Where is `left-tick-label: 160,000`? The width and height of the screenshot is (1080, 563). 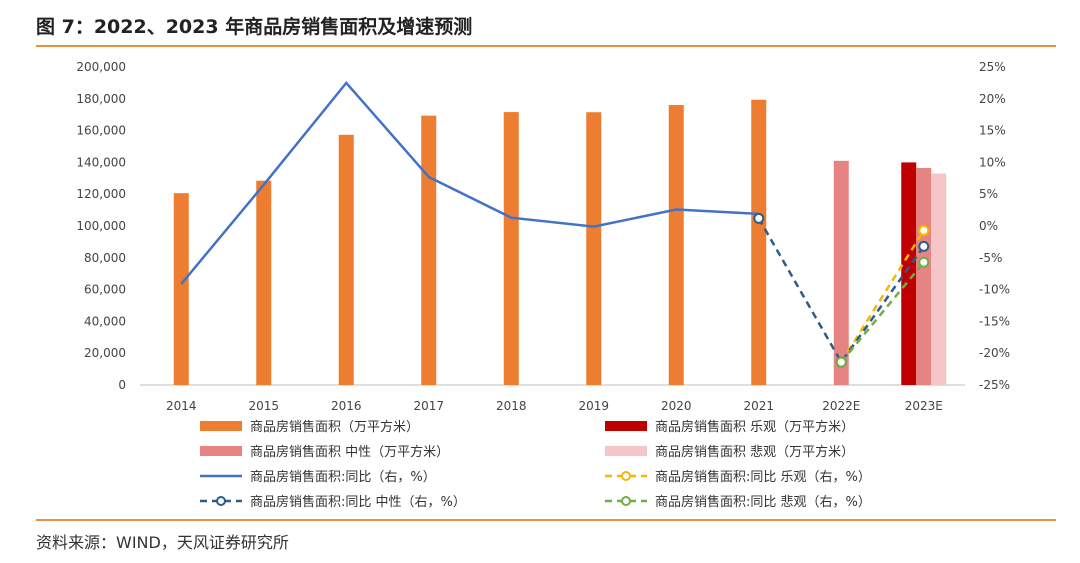
left-tick-label: 160,000 is located at coordinates (101, 131).